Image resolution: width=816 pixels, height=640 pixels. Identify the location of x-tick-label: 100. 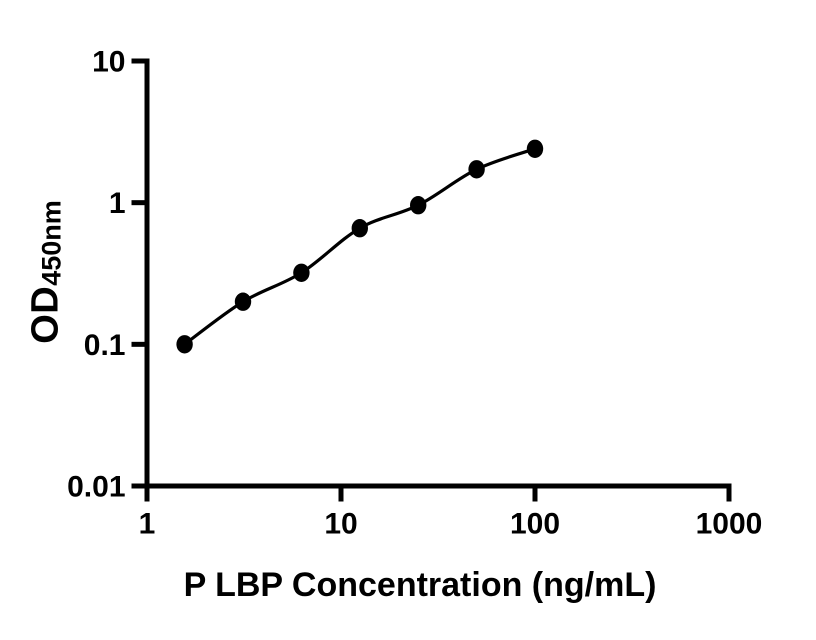
(535, 524).